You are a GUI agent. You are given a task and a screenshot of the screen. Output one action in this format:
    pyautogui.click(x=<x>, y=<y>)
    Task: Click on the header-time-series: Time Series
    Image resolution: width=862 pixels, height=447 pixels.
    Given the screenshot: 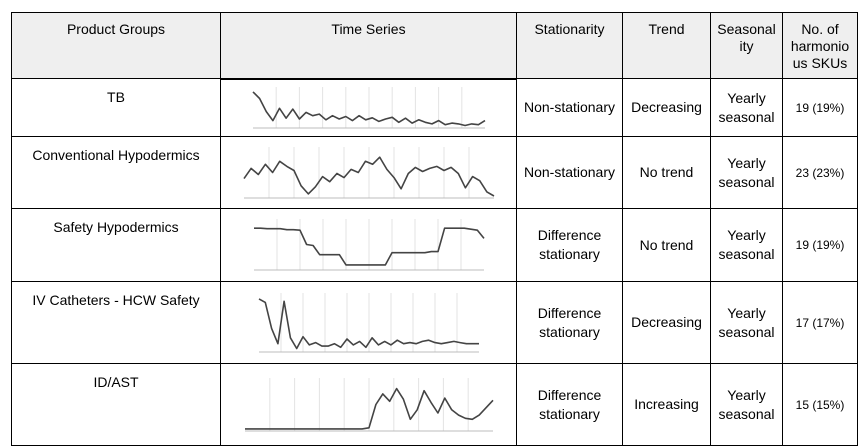 What is the action you would take?
    pyautogui.click(x=368, y=46)
    